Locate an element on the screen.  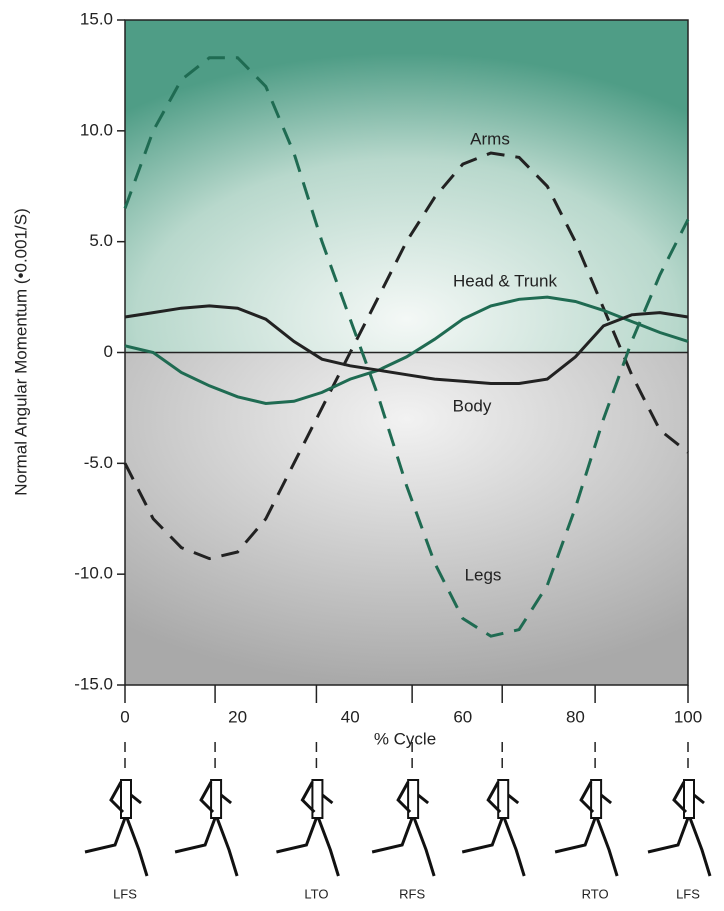
y-tick-label: 15.0 is located at coordinates (96, 18).